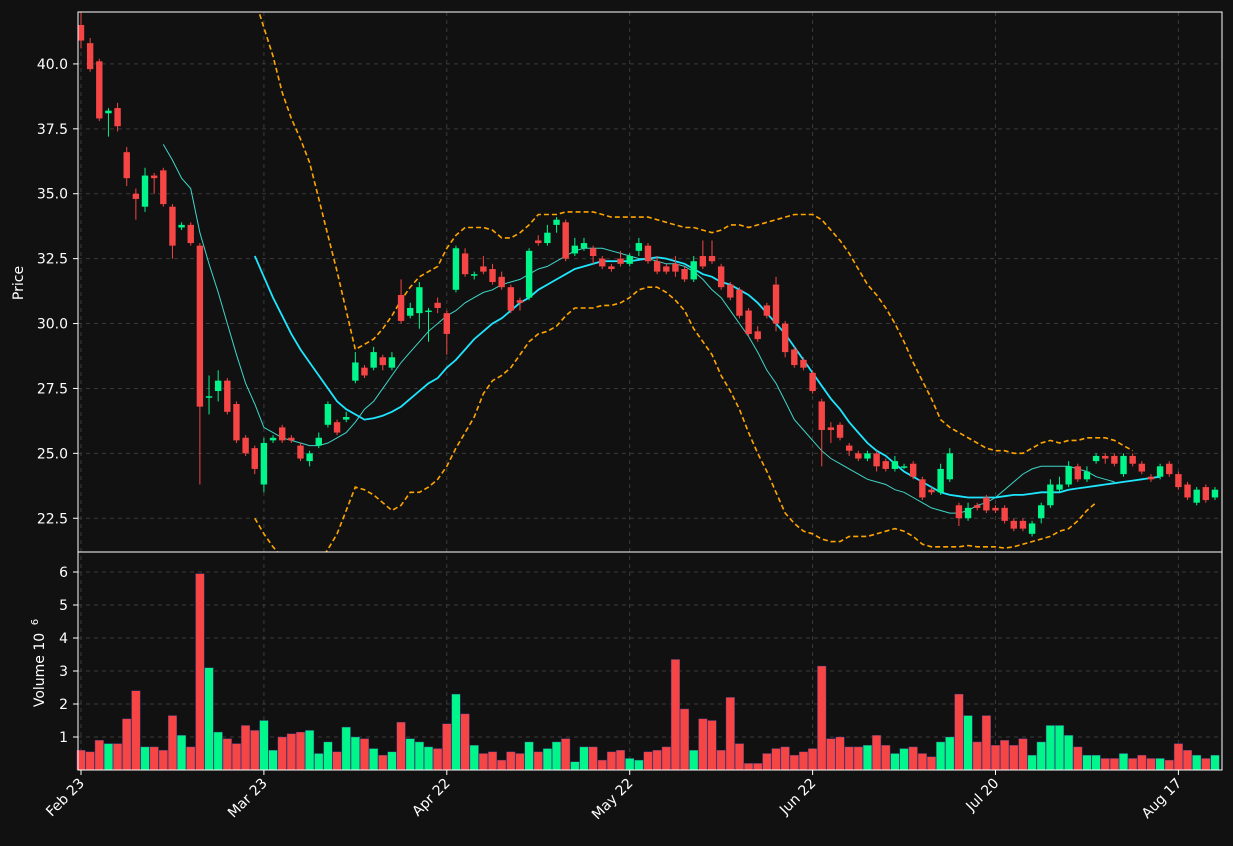  I want to click on volume-tick-label: 4, so click(63, 639).